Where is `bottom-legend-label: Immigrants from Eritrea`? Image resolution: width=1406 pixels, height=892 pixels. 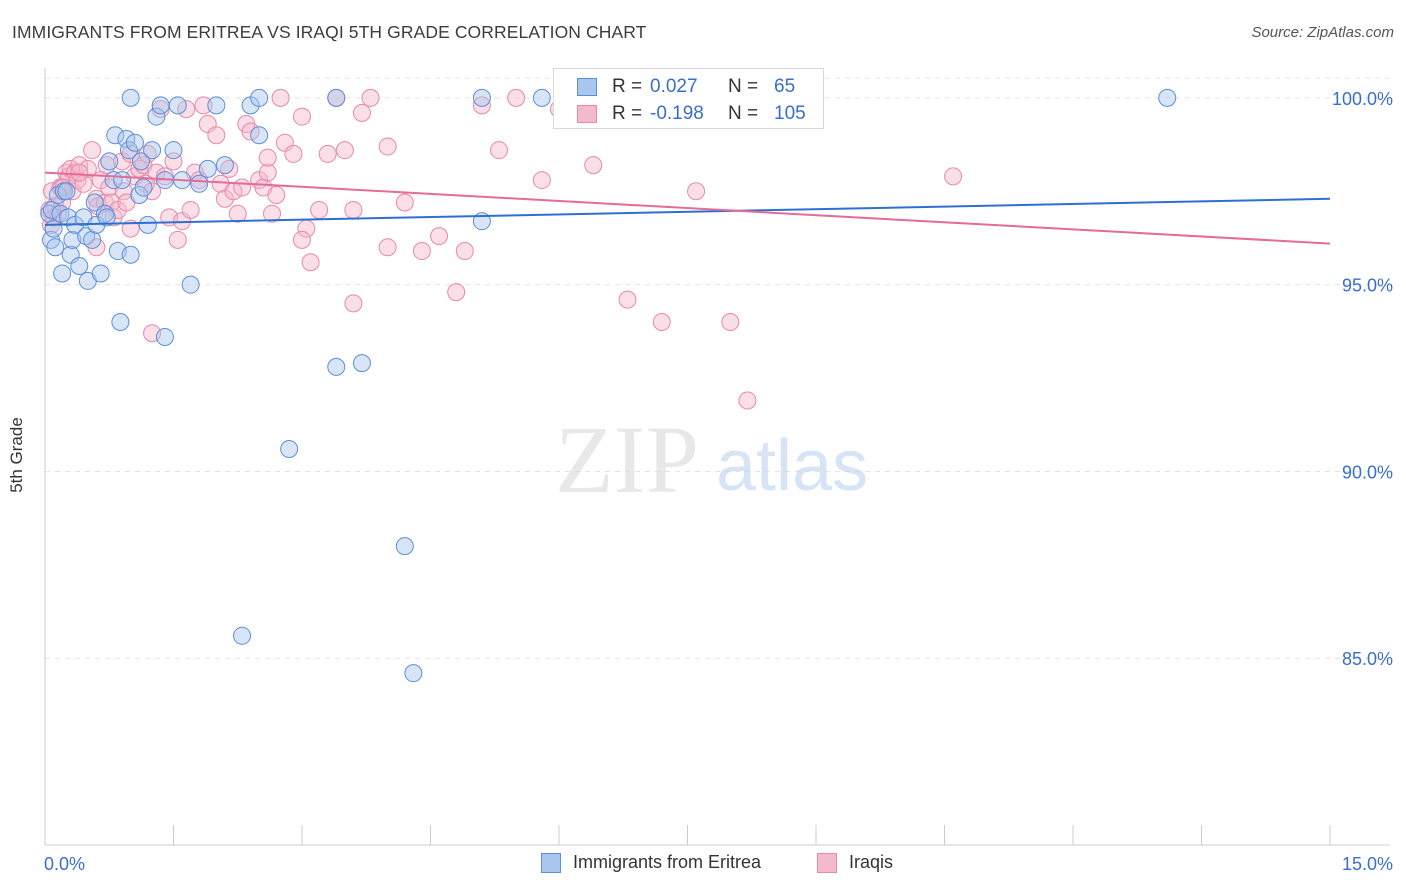
bottom-legend-label: Immigrants from Eritrea is located at coordinates (667, 862).